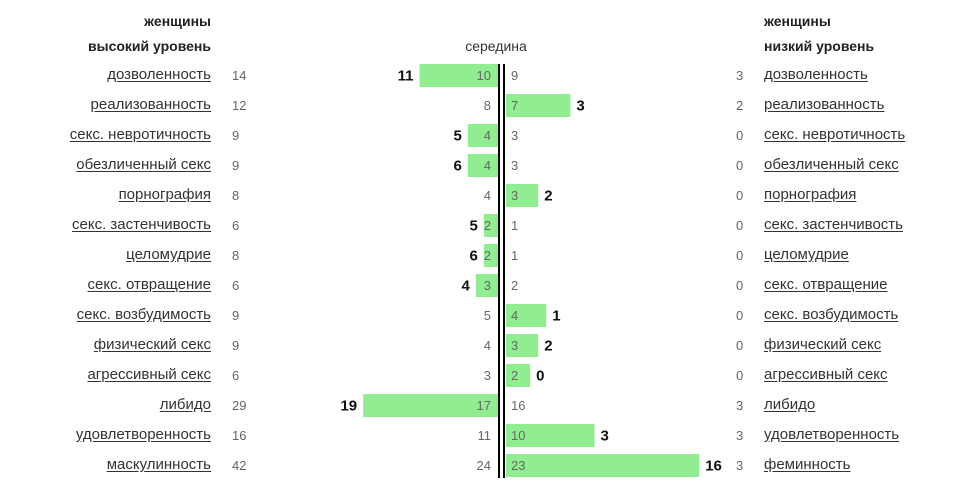 This screenshot has width=953, height=493. I want to click on right-scale-link: порнография, so click(810, 194).